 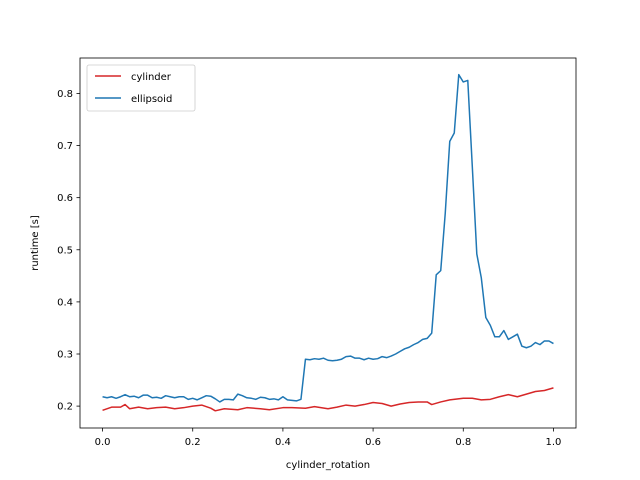 What do you see at coordinates (328, 465) in the screenshot?
I see `x-axis-label: cylinder_rotation` at bounding box center [328, 465].